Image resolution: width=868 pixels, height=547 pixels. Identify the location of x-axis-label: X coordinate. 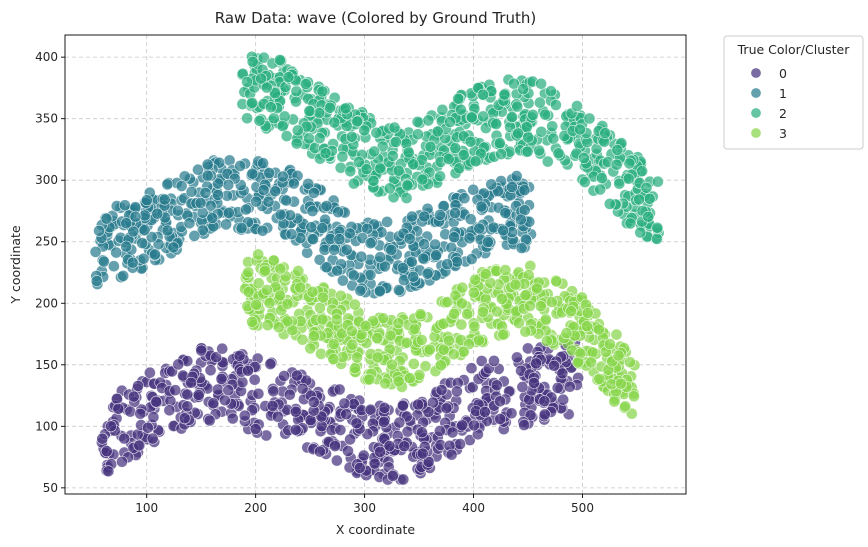
(376, 529).